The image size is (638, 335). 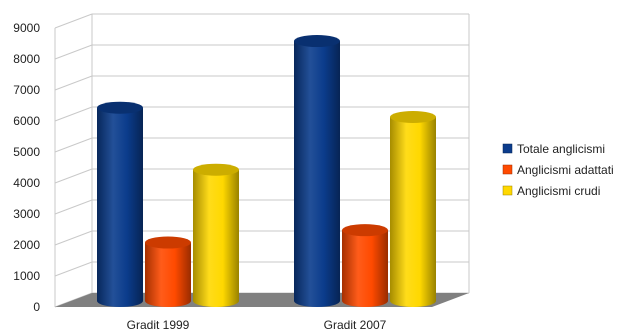 What do you see at coordinates (26, 276) in the screenshot?
I see `y-tick-label: 1000` at bounding box center [26, 276].